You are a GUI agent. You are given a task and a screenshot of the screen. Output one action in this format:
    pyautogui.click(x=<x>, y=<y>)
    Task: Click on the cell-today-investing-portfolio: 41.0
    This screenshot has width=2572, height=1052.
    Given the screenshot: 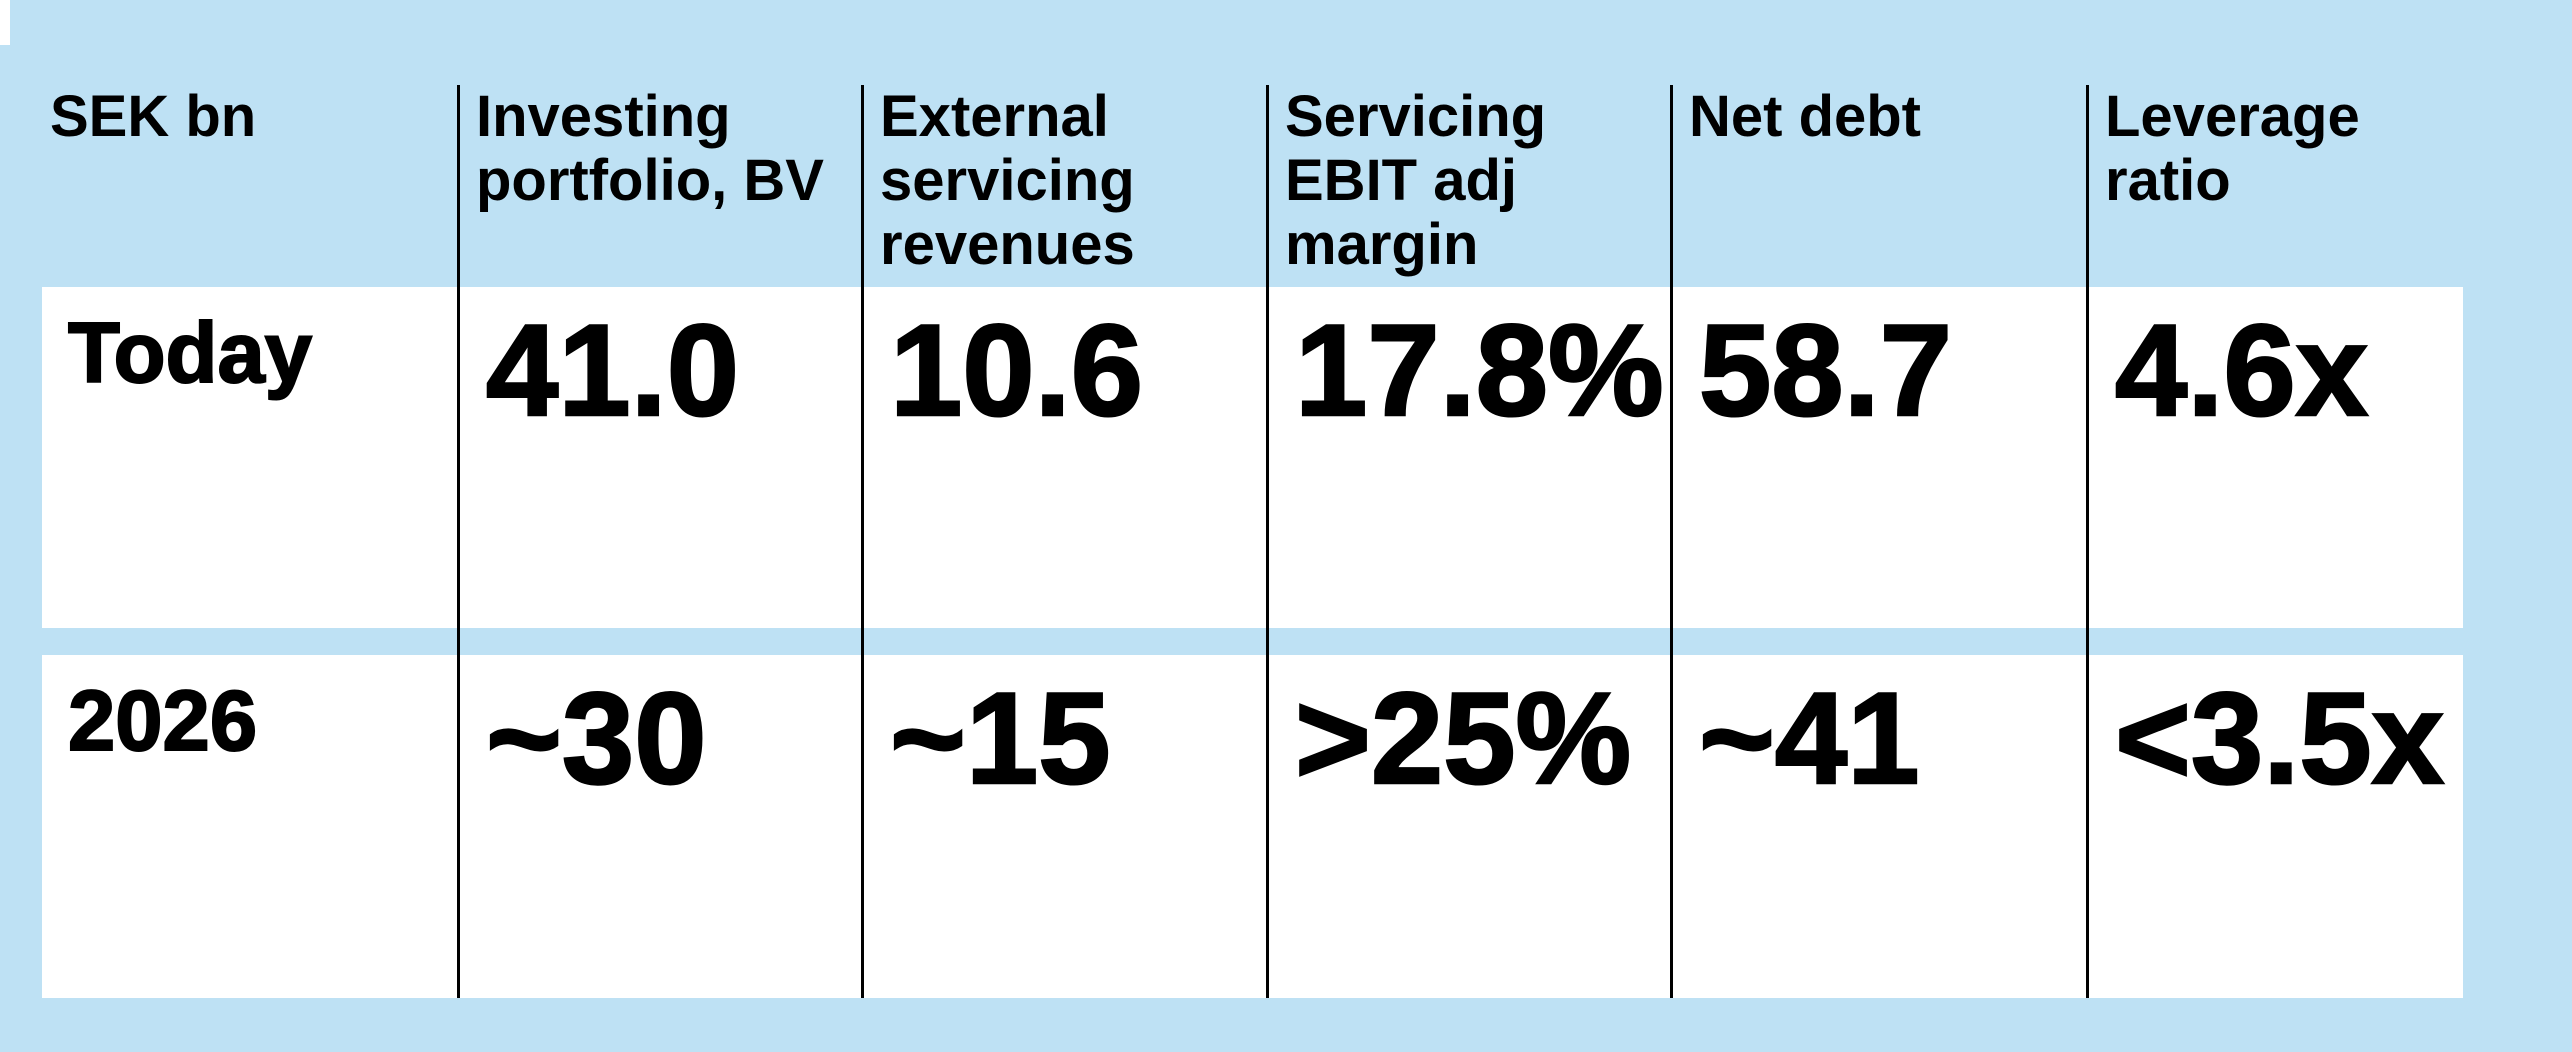 What is the action you would take?
    pyautogui.click(x=660, y=457)
    